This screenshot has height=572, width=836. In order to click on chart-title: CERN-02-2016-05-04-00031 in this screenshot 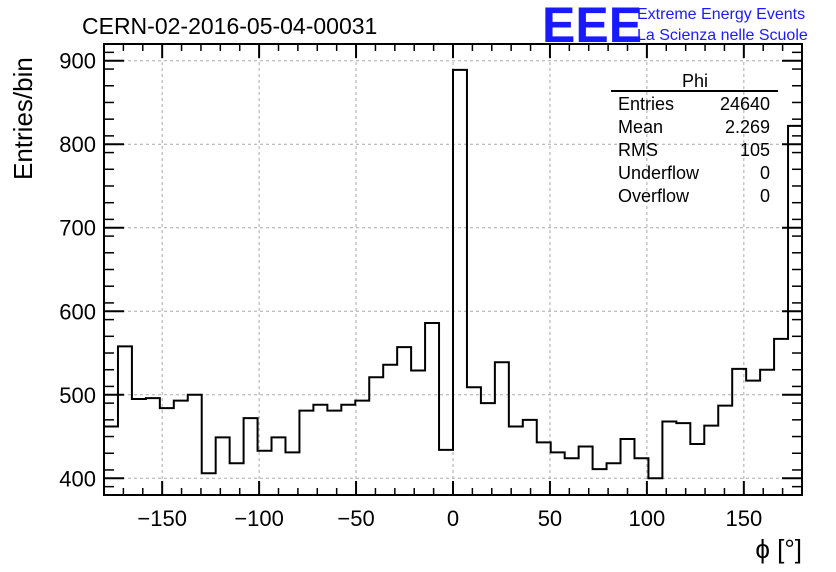, I will do `click(229, 26)`.